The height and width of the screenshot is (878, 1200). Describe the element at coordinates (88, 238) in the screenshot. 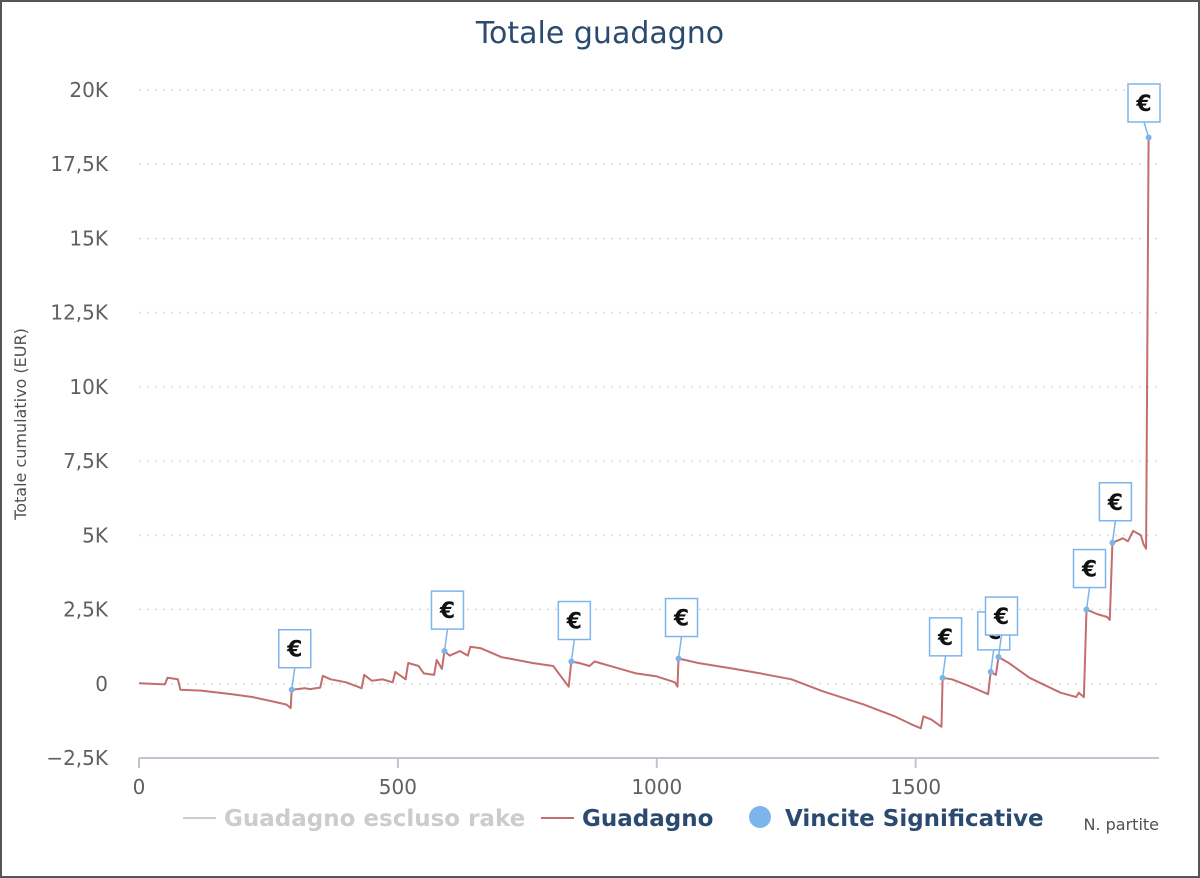

I see `y-tick-label: 15K` at that location.